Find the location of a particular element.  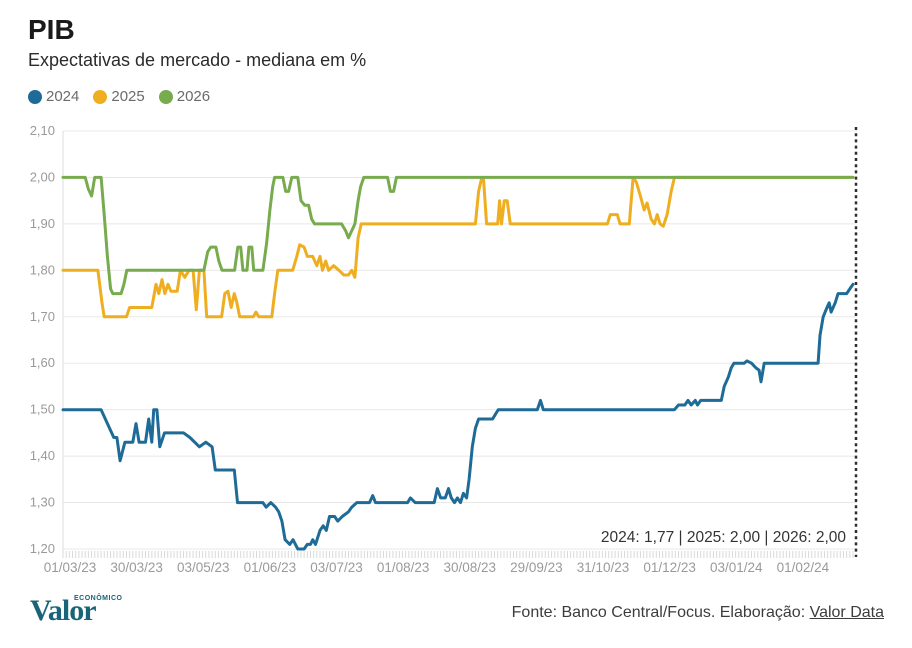

page-subtitle: Expectativas de mercado - mediana em % is located at coordinates (197, 60).